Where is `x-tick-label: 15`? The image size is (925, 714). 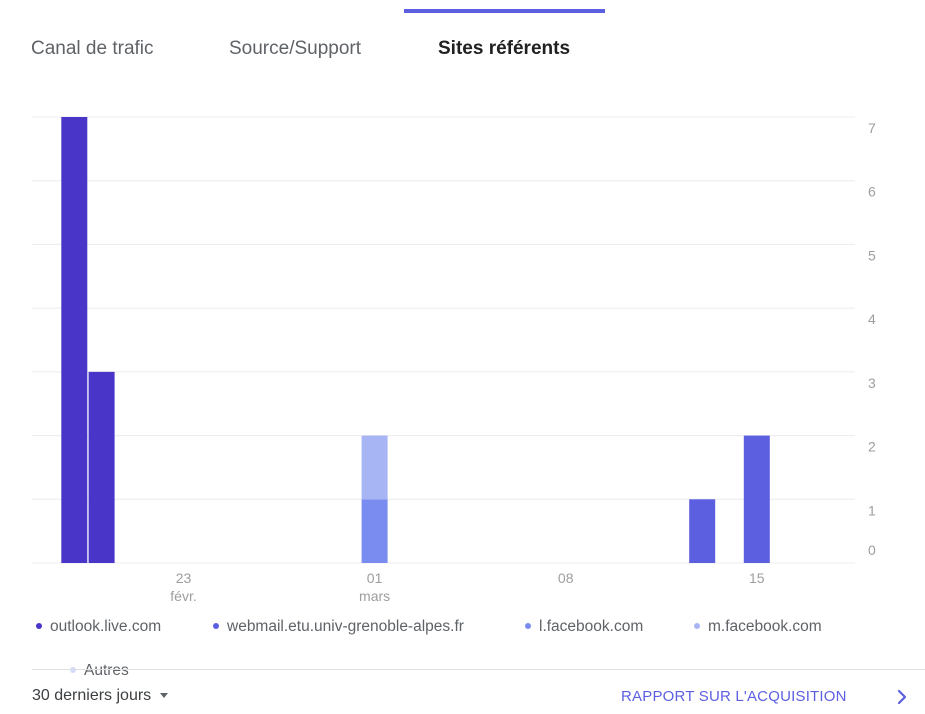 x-tick-label: 15 is located at coordinates (757, 578).